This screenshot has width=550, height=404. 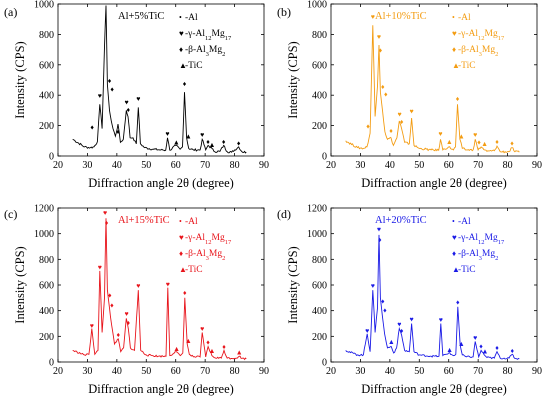 What do you see at coordinates (181, 33) in the screenshot?
I see `legend-symbol: ♥` at bounding box center [181, 33].